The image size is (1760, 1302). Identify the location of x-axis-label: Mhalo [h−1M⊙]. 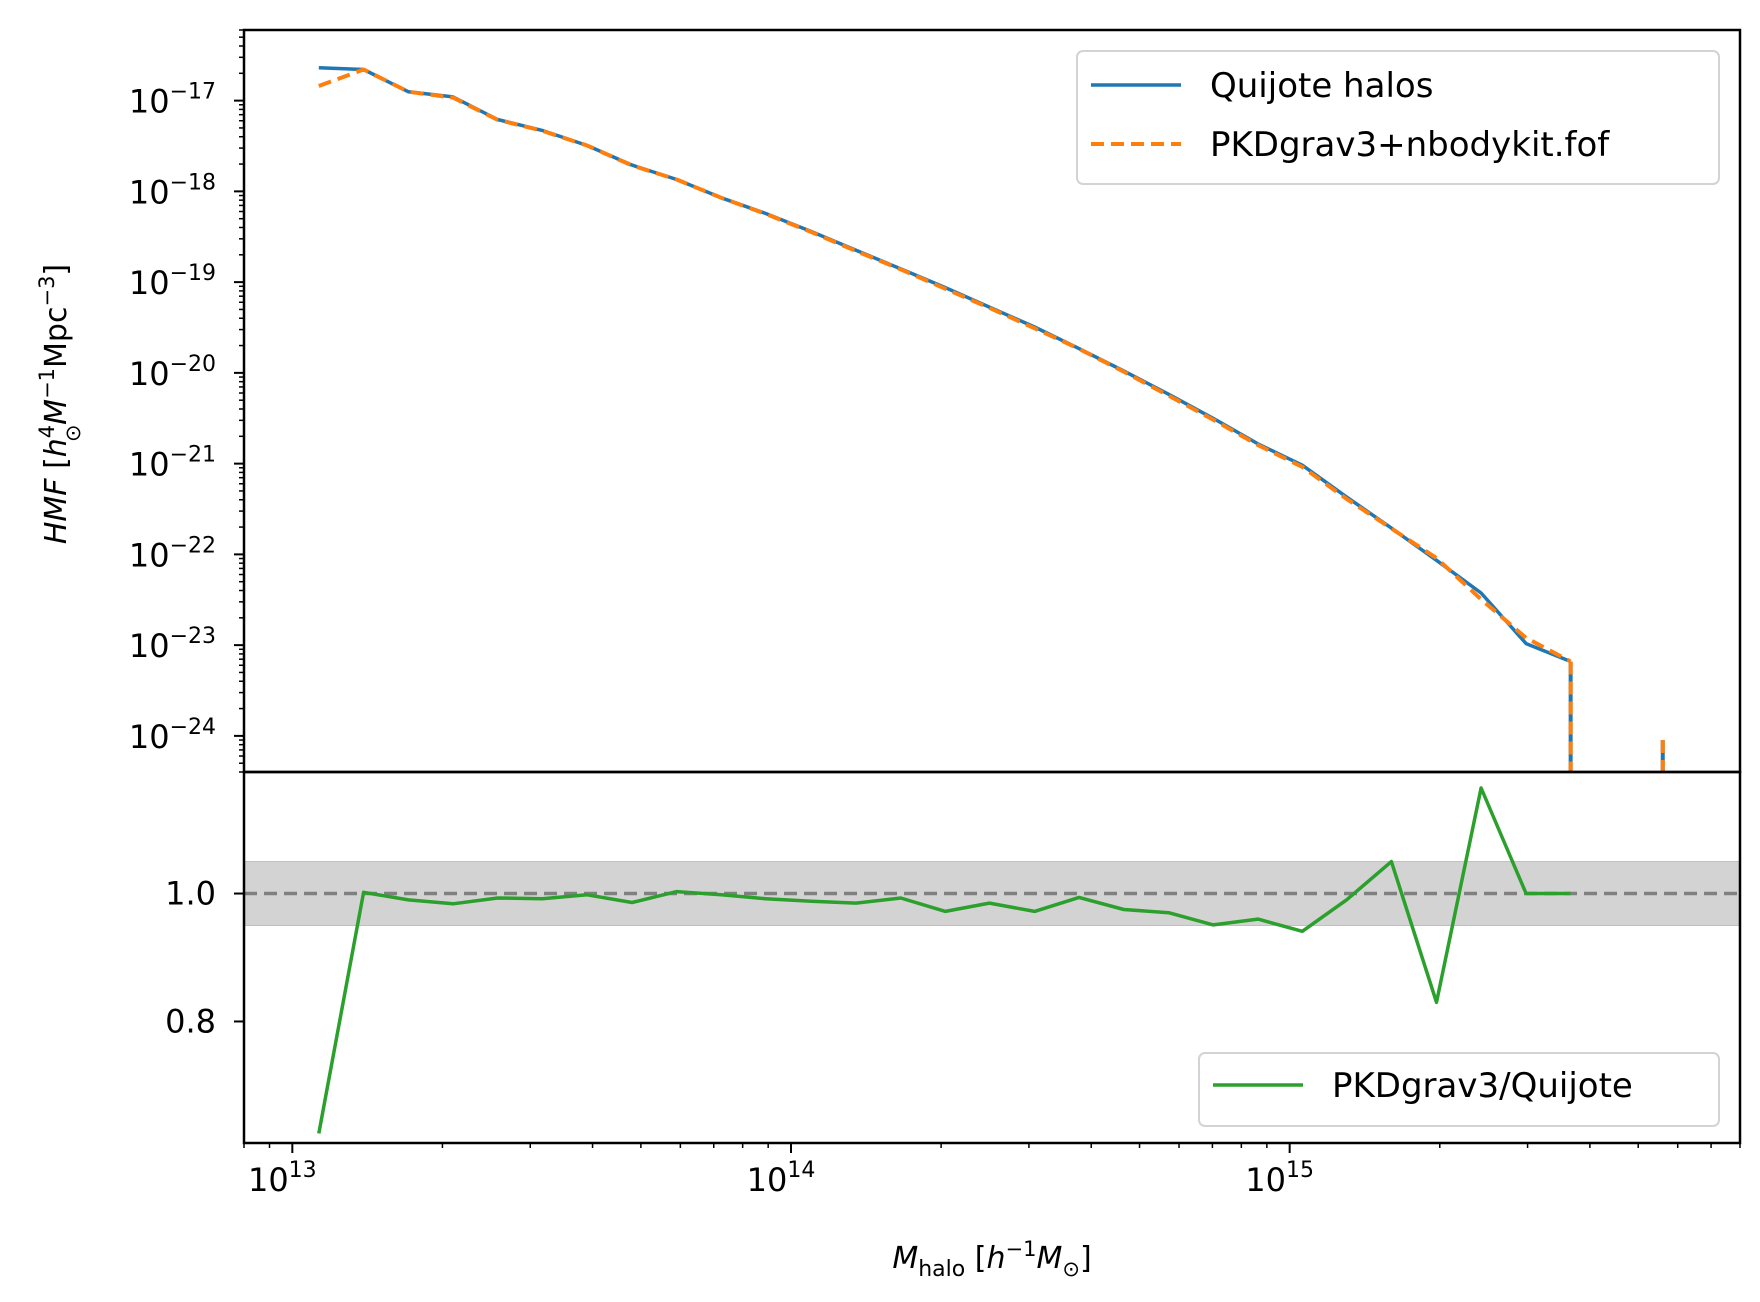
(991, 1259).